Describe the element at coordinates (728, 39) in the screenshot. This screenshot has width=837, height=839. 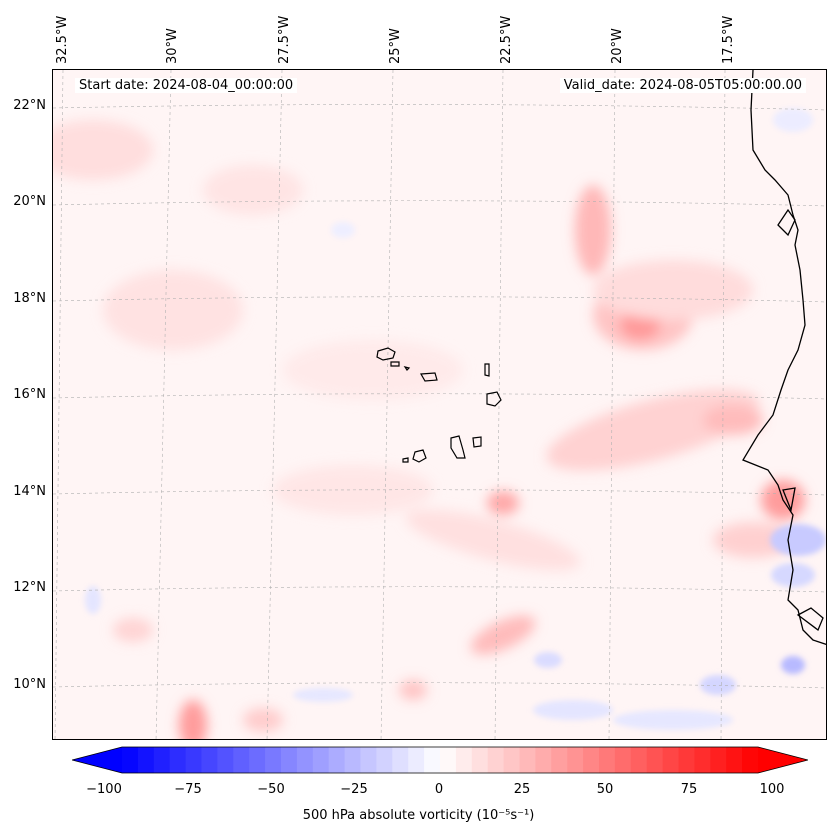
I see `lon-label-17-5w: 17.5°W` at that location.